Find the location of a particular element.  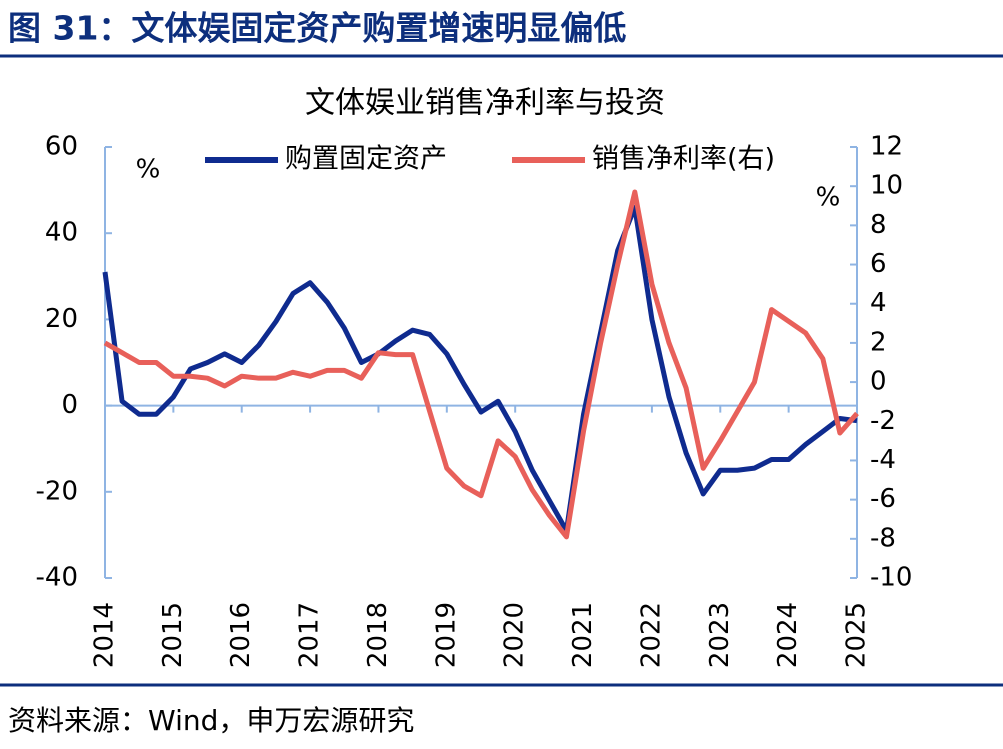

y-tick-label: 0 is located at coordinates (69, 405).